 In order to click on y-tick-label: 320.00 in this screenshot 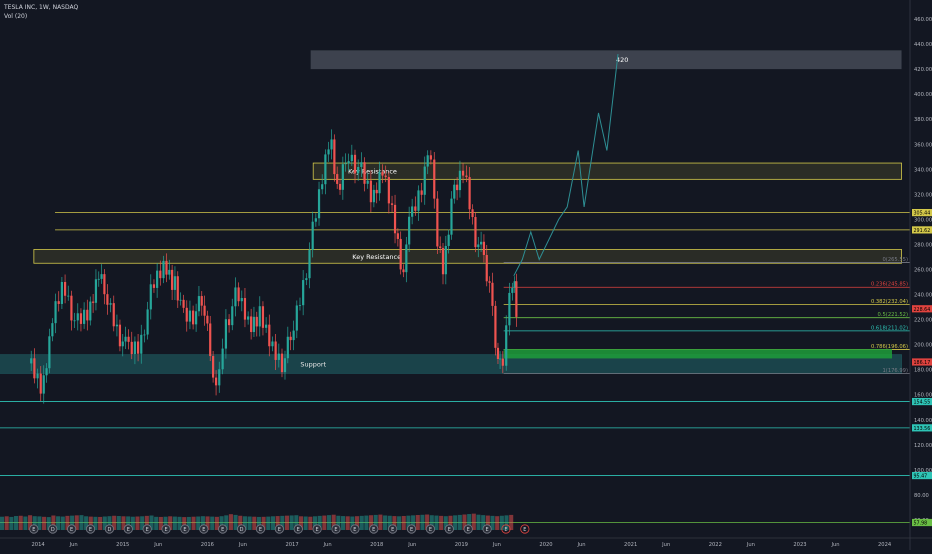, I will do `click(923, 195)`.